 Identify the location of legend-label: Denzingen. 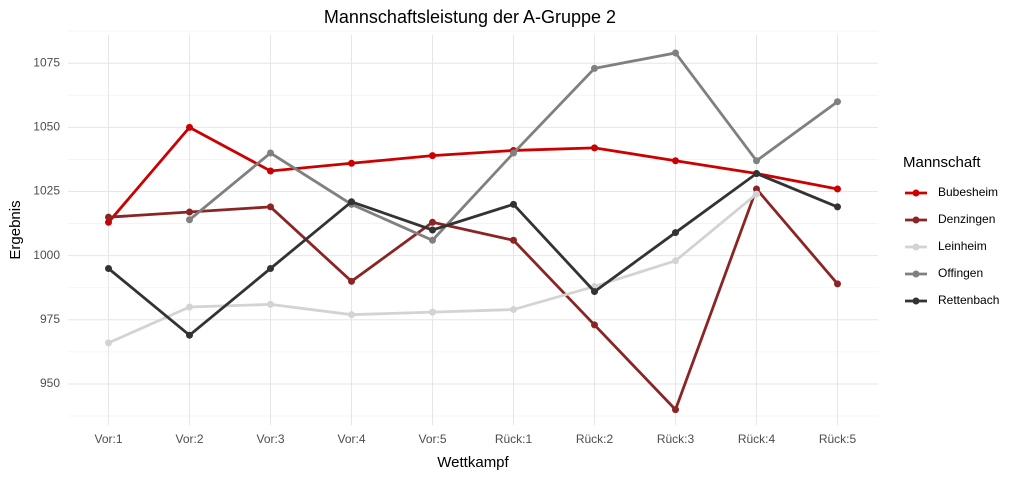
(966, 219).